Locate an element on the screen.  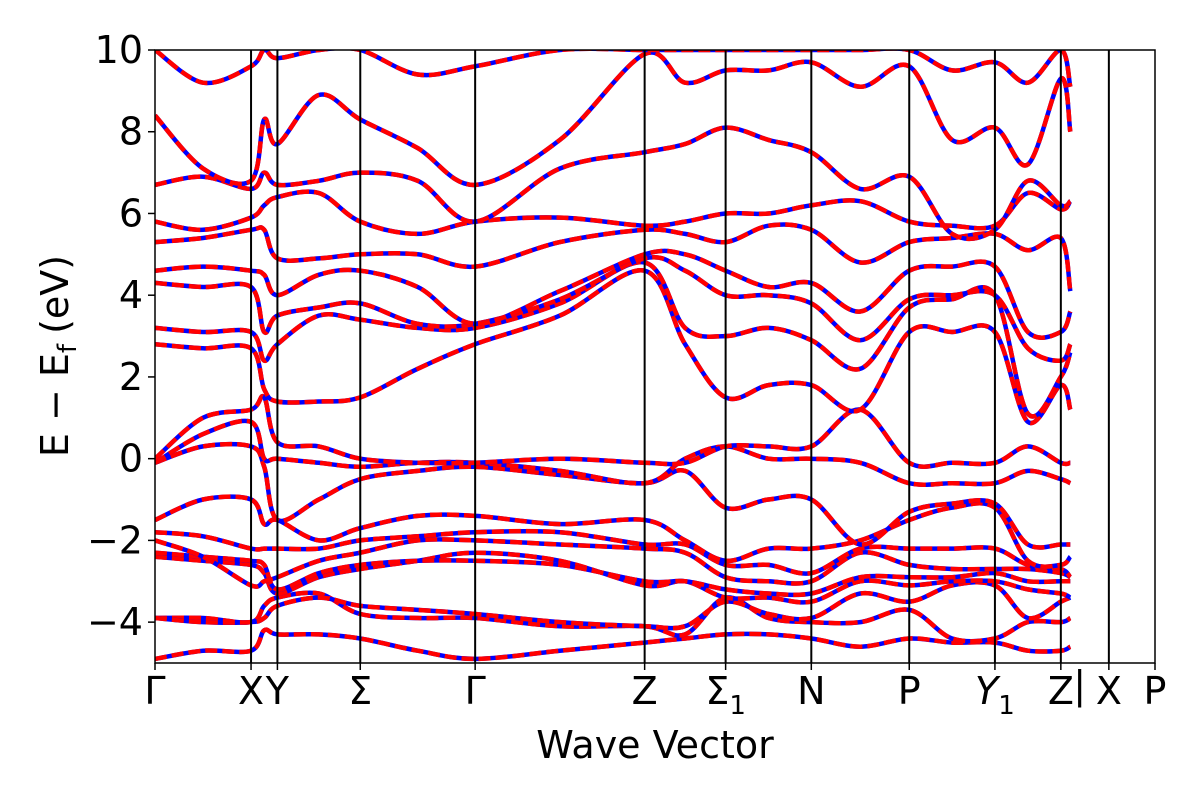
y-axis-title: E − Ef (eV) is located at coordinates (58, 356).